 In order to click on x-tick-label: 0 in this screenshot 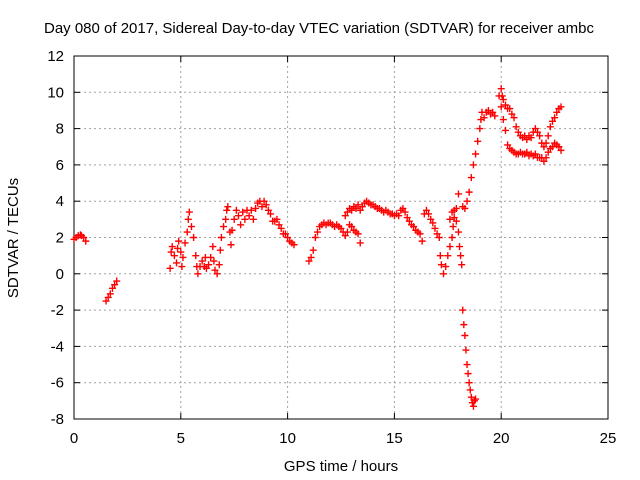, I will do `click(74, 438)`.